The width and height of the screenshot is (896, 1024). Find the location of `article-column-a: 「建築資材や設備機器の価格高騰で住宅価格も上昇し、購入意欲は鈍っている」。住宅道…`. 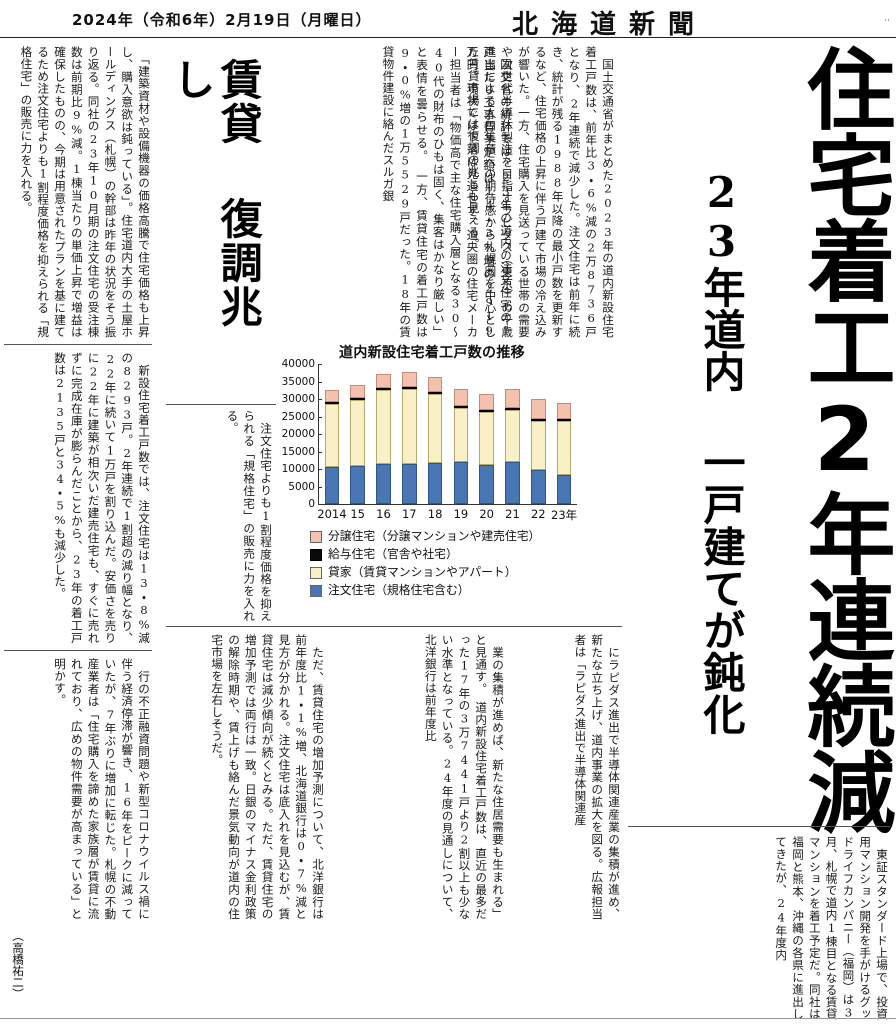

article-column-a: 「建築資材や設備機器の価格高騰で住宅価格も上昇し、購入意欲は鈍っている」。住宅道… is located at coordinates (85, 192).